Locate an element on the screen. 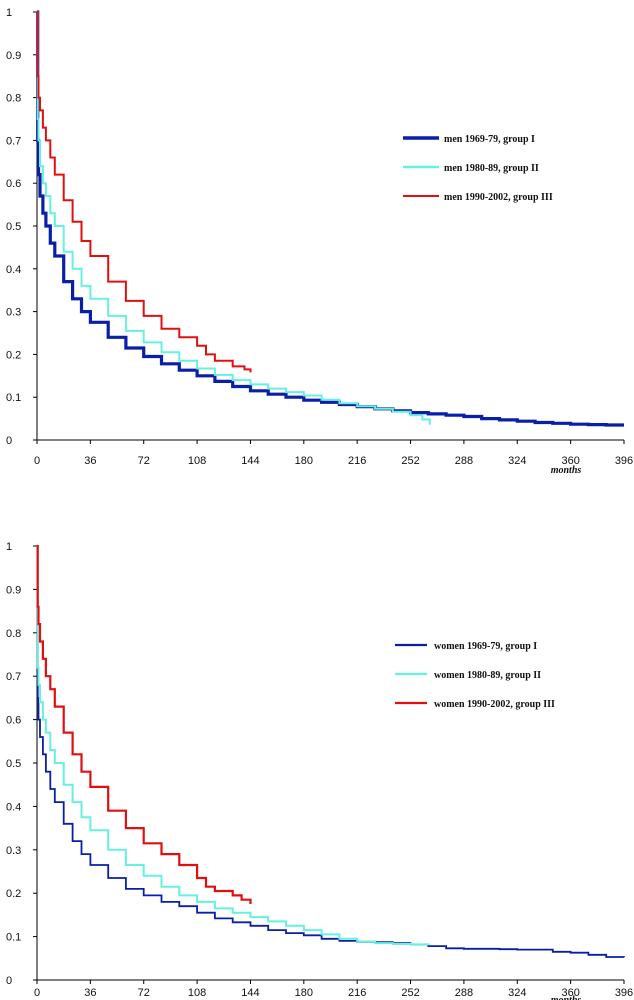  legend-label: women 1969-79, group I is located at coordinates (485, 646).